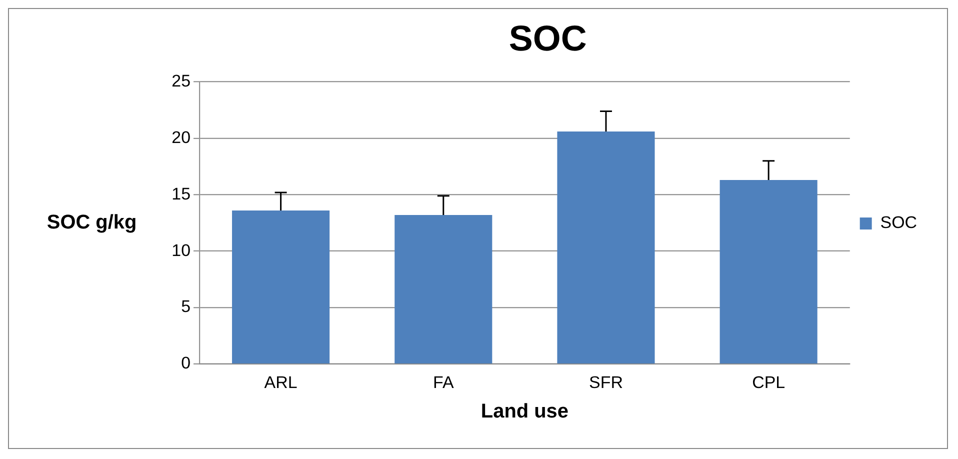 The image size is (958, 459). Describe the element at coordinates (91, 222) in the screenshot. I see `y-axis-title: SOC g/kg` at that location.